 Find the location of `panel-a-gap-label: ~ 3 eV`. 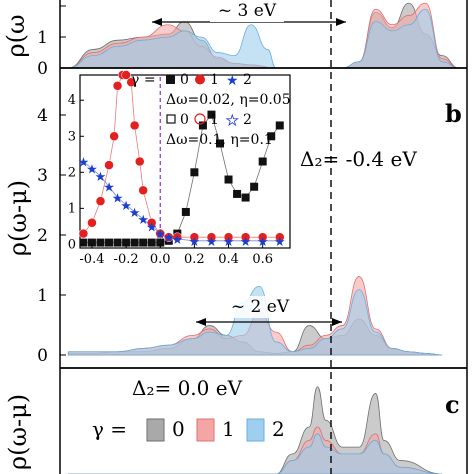

panel-a-gap-label: ~ 3 eV is located at coordinates (247, 11).